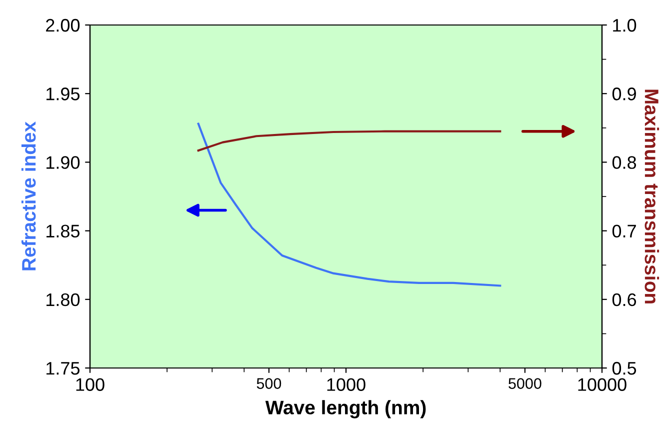 This screenshot has height=425, width=669. I want to click on x-tick-label: 100, so click(90, 384).